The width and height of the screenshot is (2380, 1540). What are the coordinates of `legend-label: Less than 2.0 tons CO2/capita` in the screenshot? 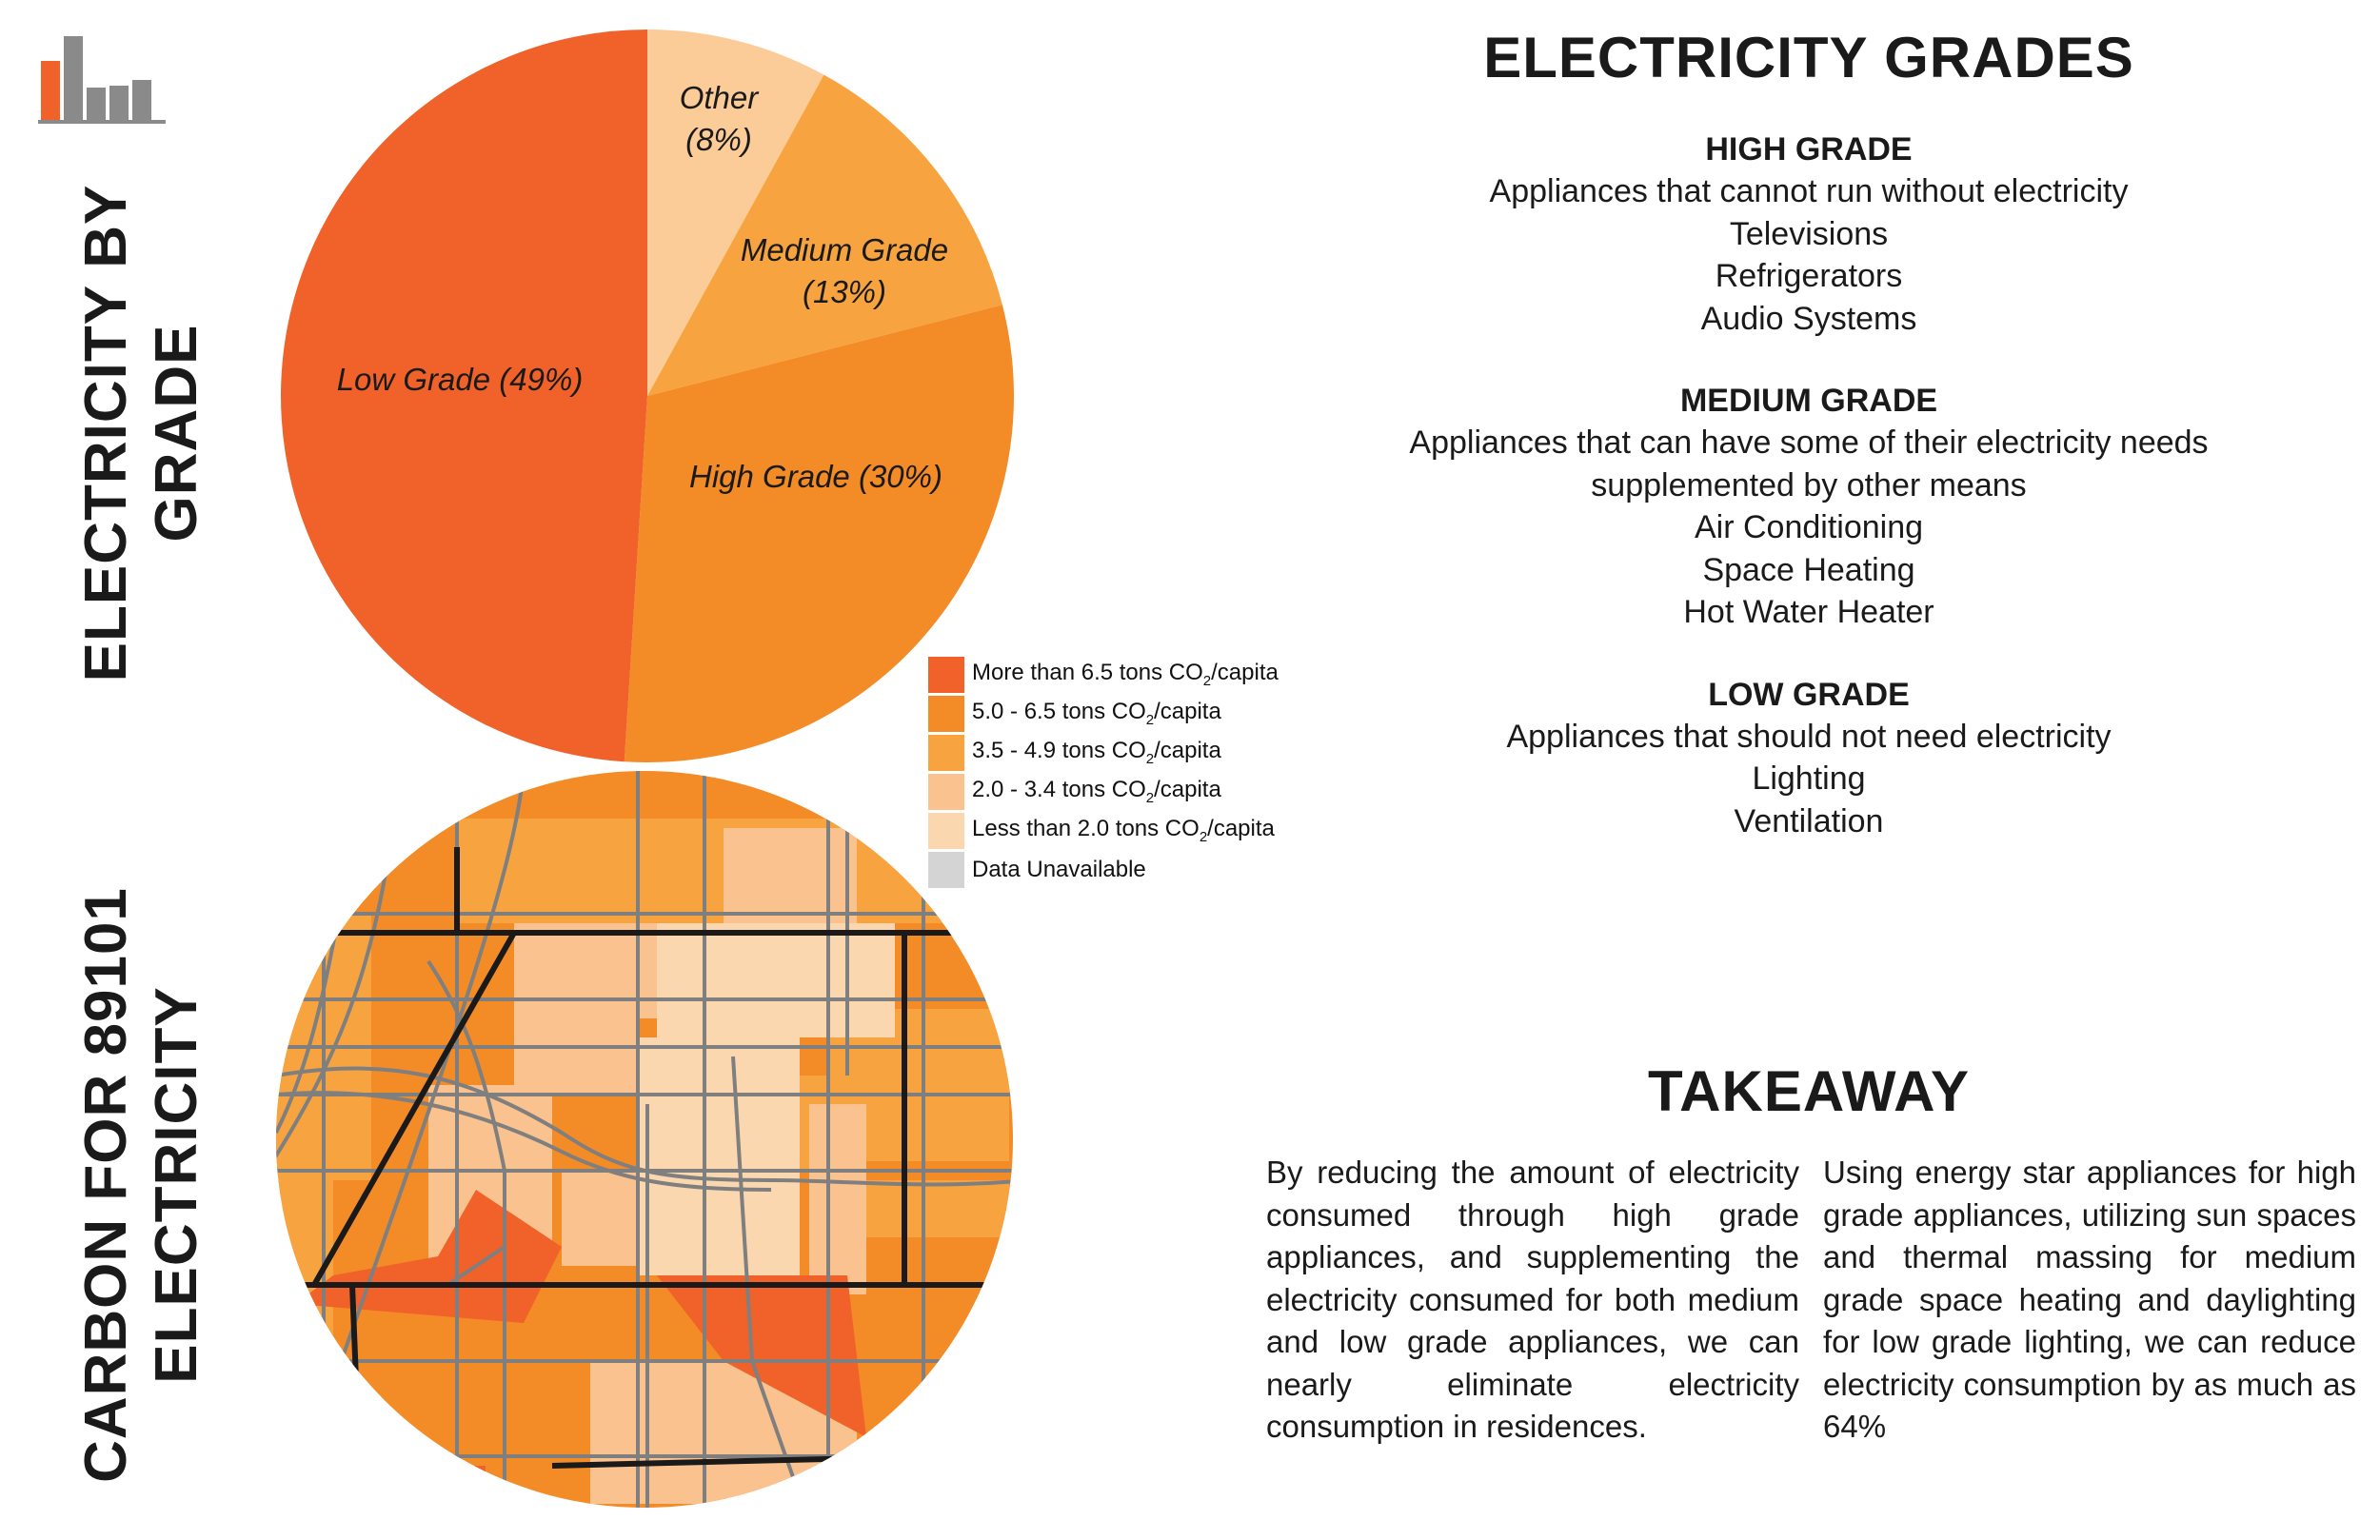 It's located at (1123, 830).